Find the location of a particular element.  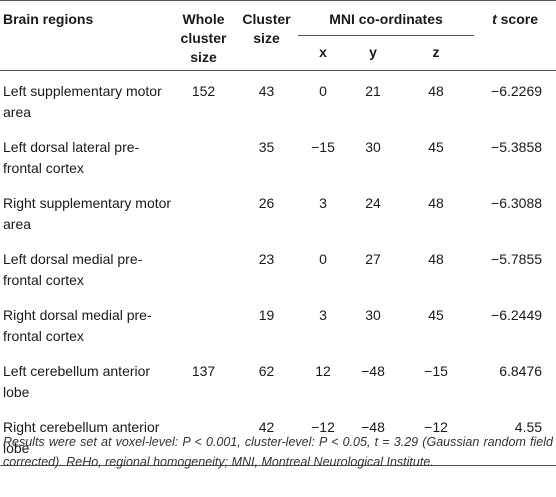

t-symbol: t is located at coordinates (494, 19).